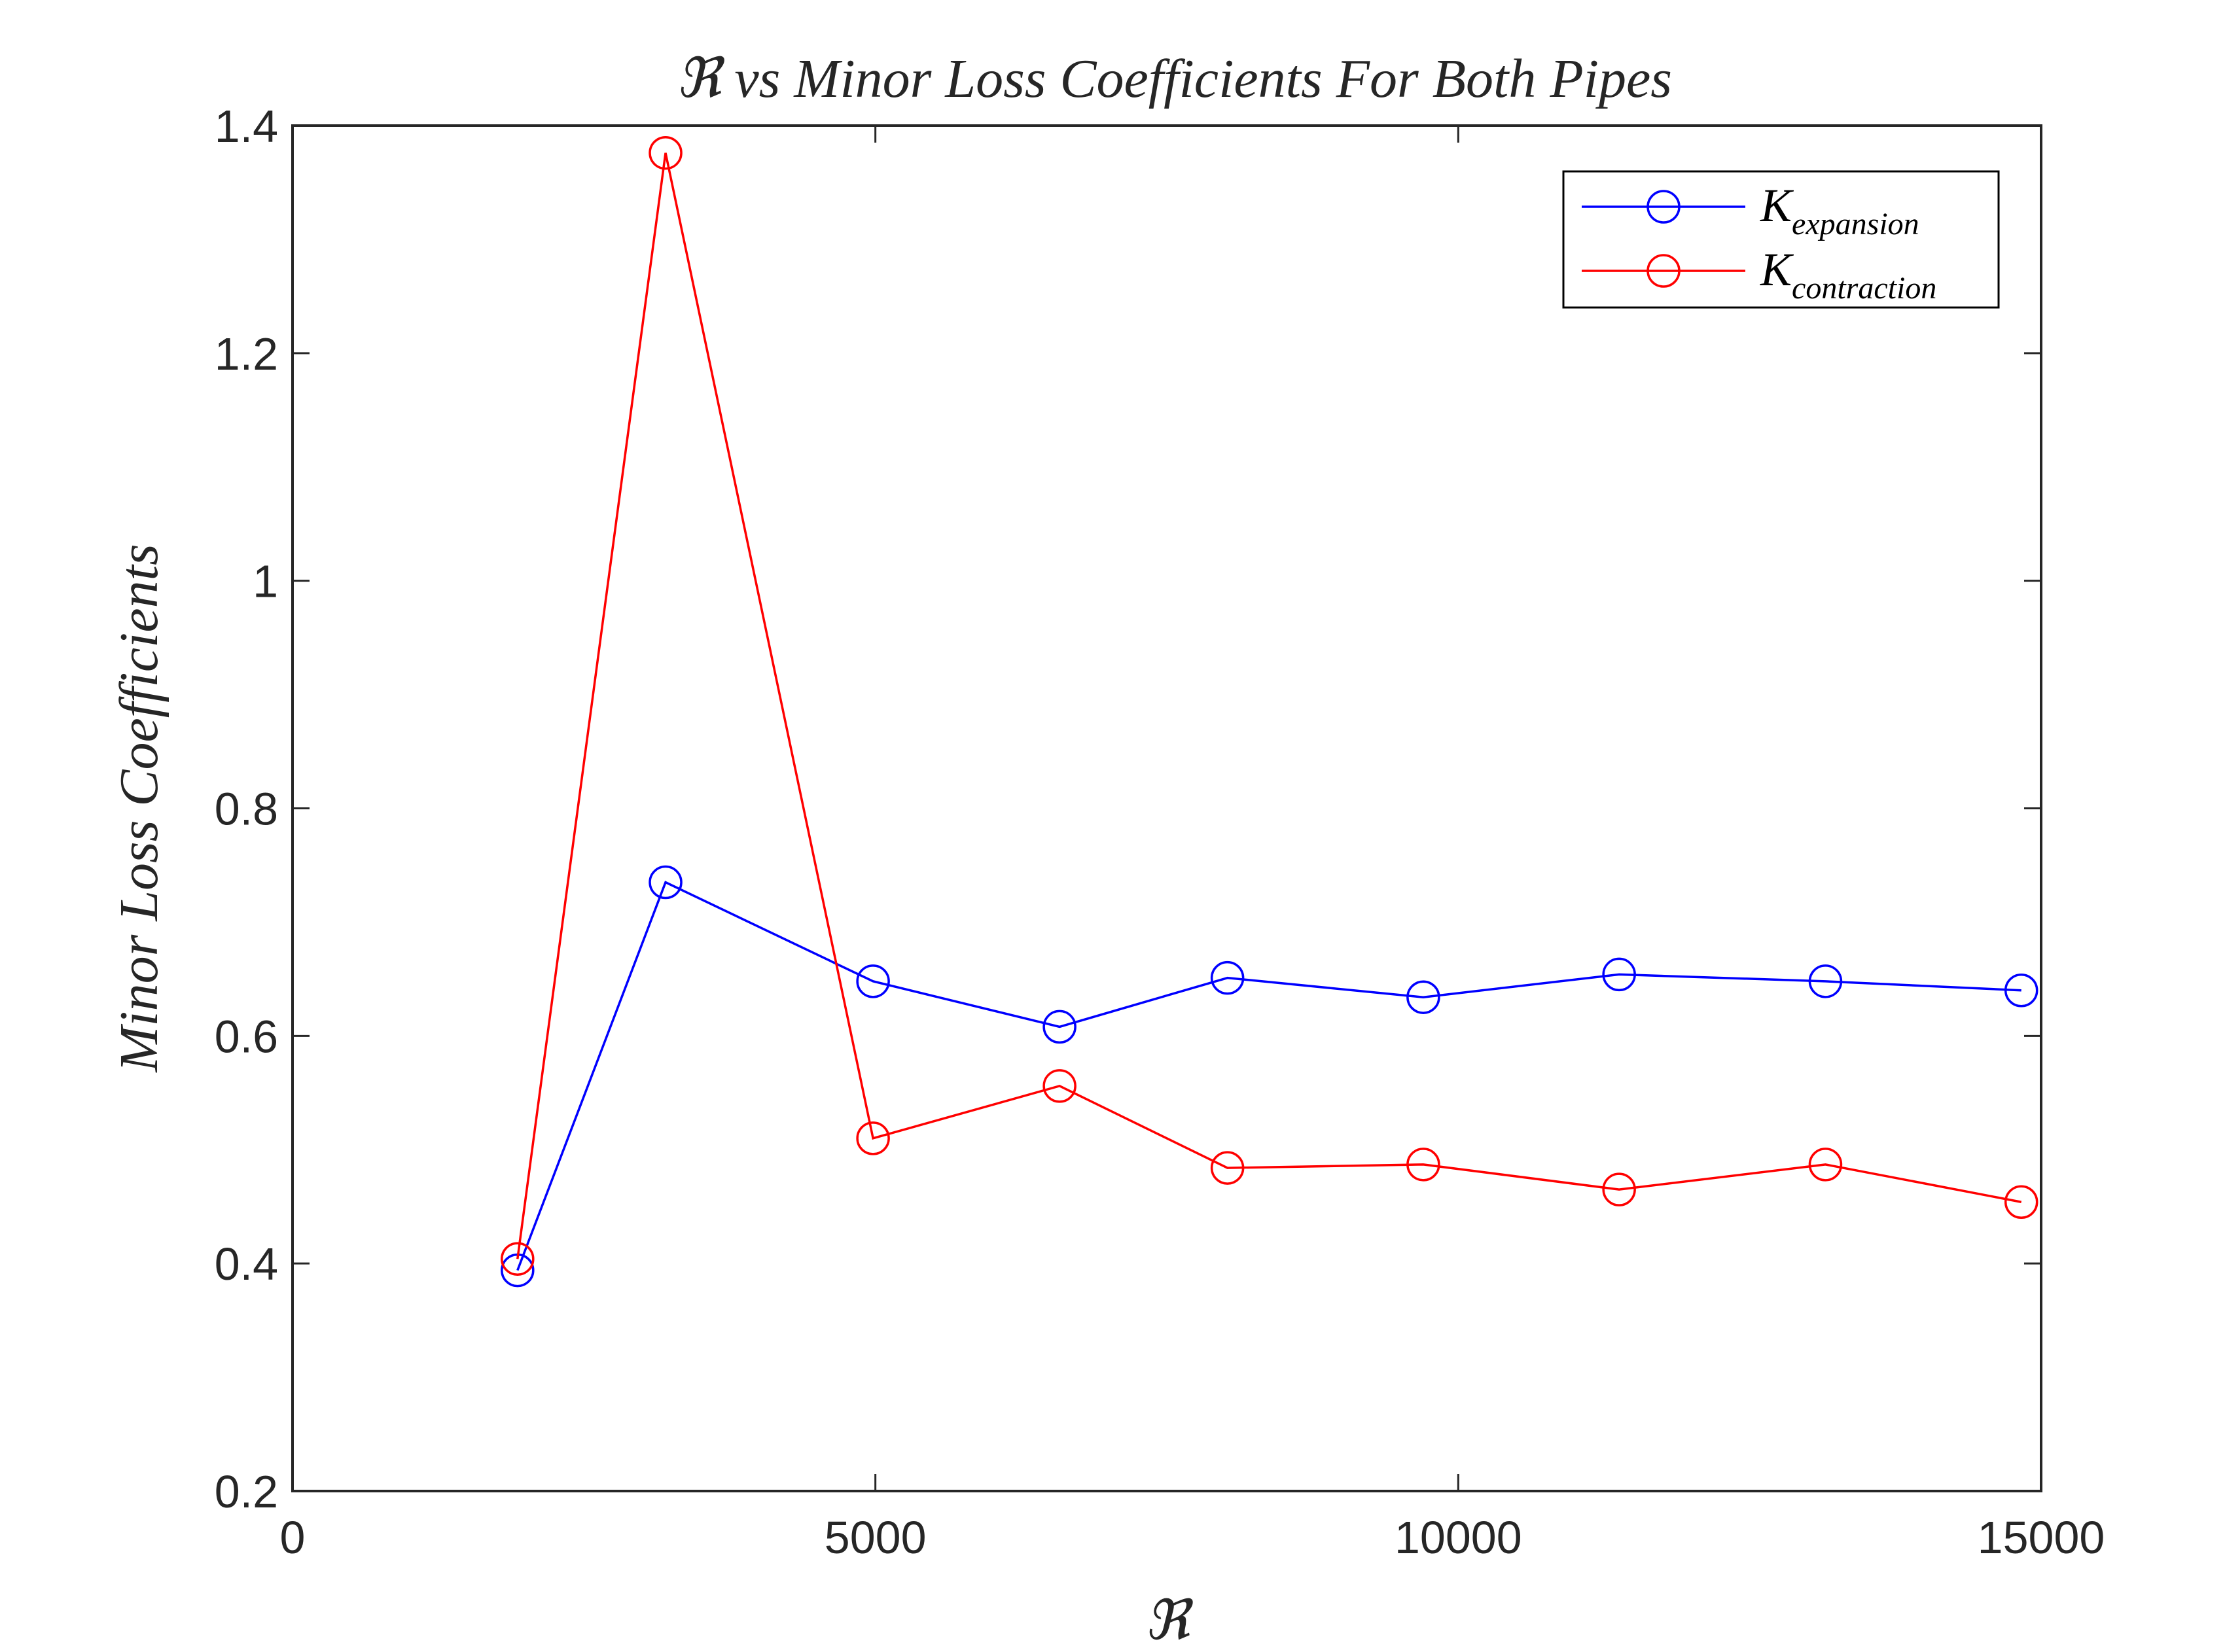  Describe the element at coordinates (139, 808) in the screenshot. I see `y-axis-label: Minor Loss Coefficients` at that location.